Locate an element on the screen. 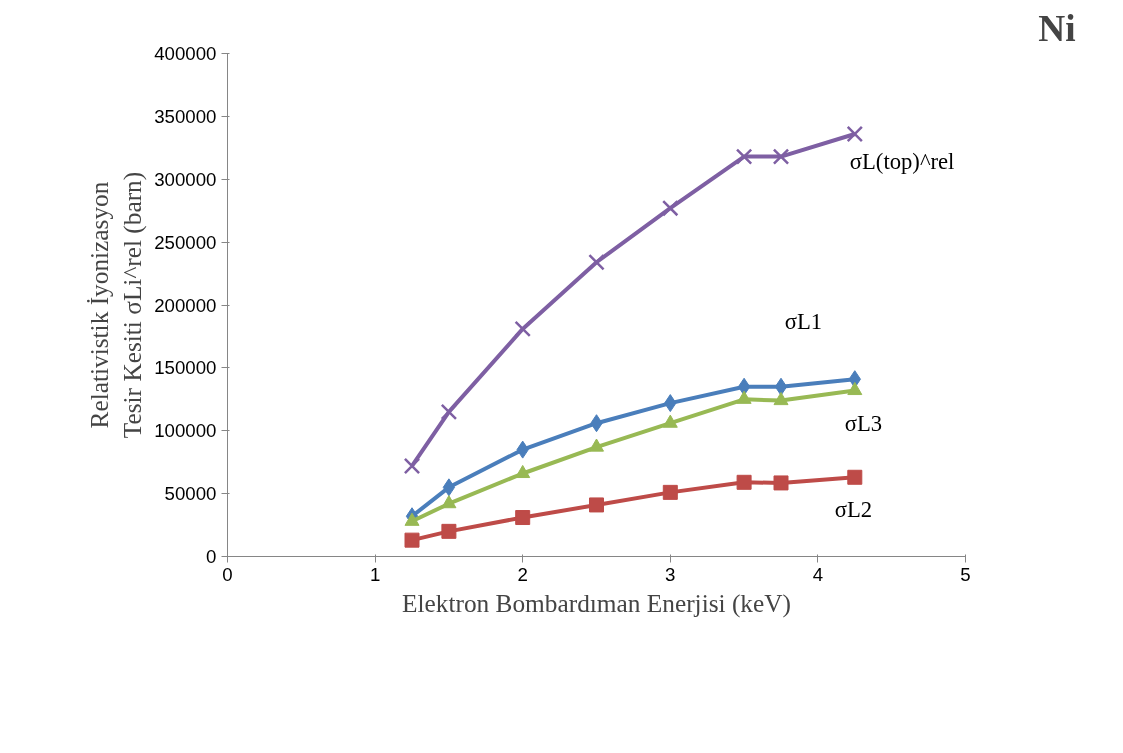 This screenshot has width=1123, height=753. x-tick-label: 4 is located at coordinates (818, 574).